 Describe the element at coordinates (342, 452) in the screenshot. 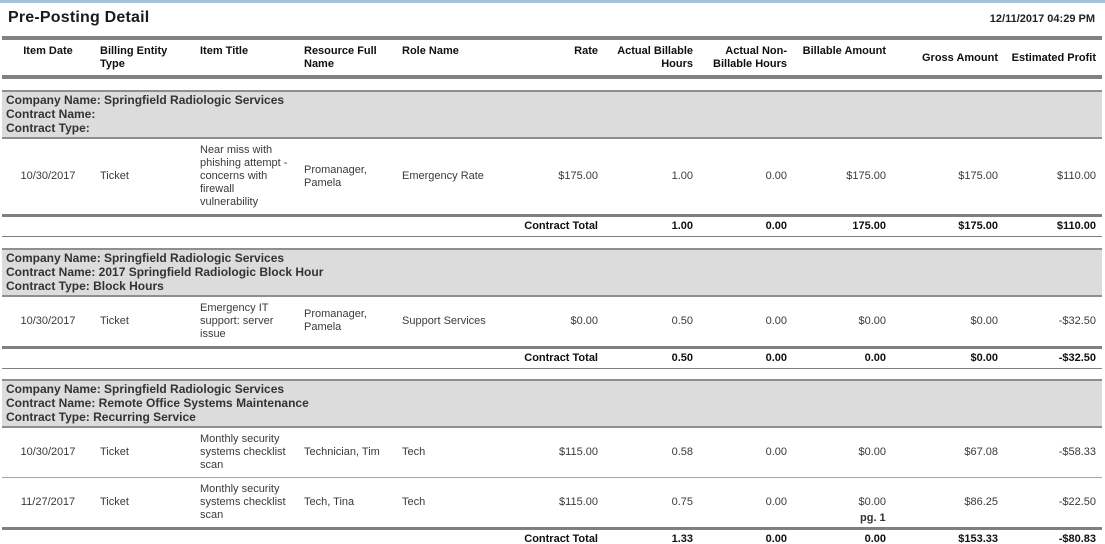

I see `cell-resource-full-name: Technician, Tim` at that location.